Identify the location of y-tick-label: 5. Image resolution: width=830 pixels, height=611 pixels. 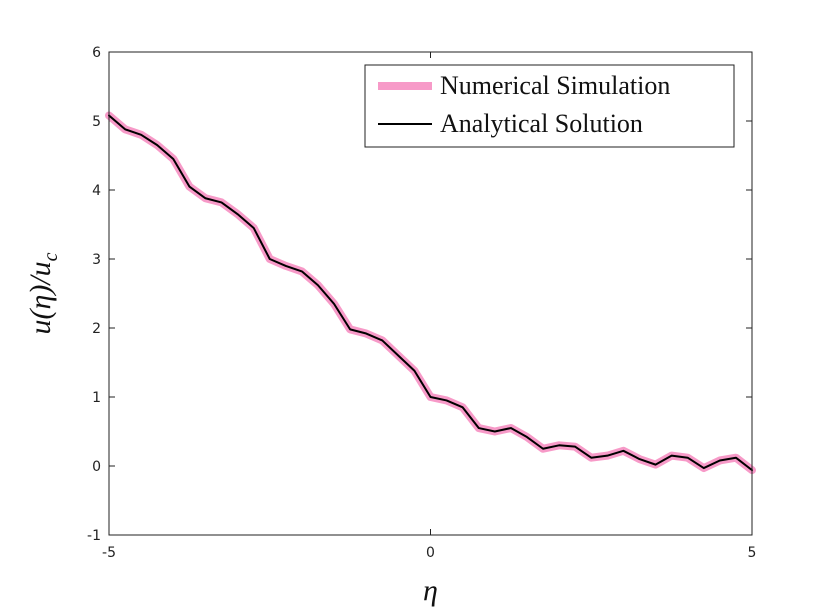
(96, 122).